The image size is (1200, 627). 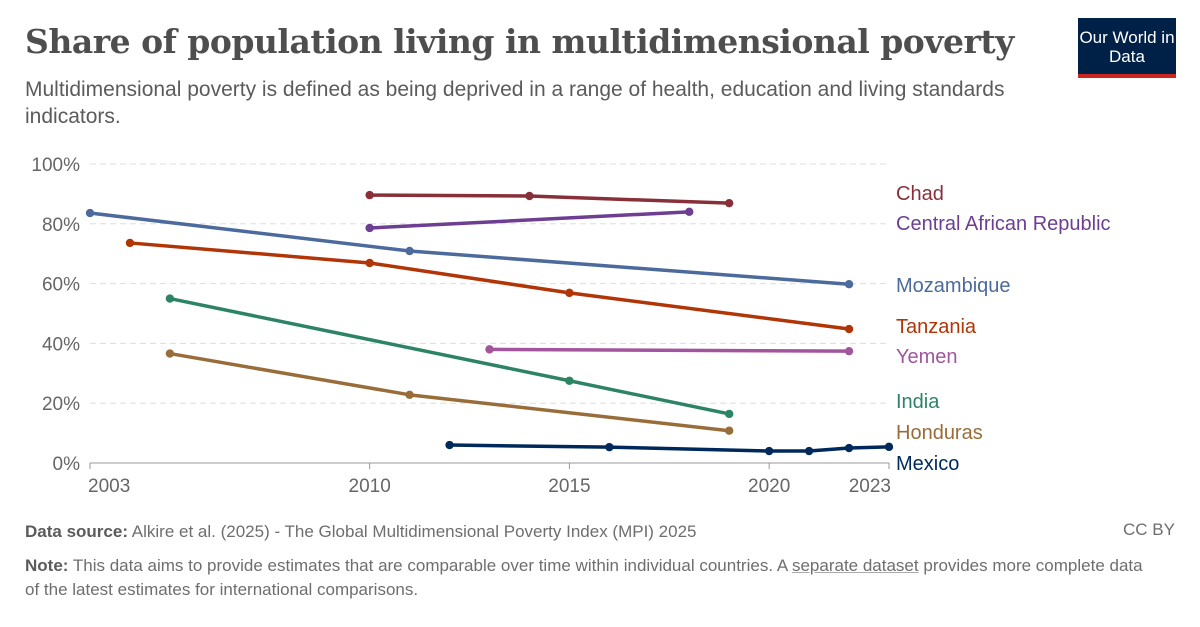 I want to click on series-label: Tanzania, so click(x=936, y=327).